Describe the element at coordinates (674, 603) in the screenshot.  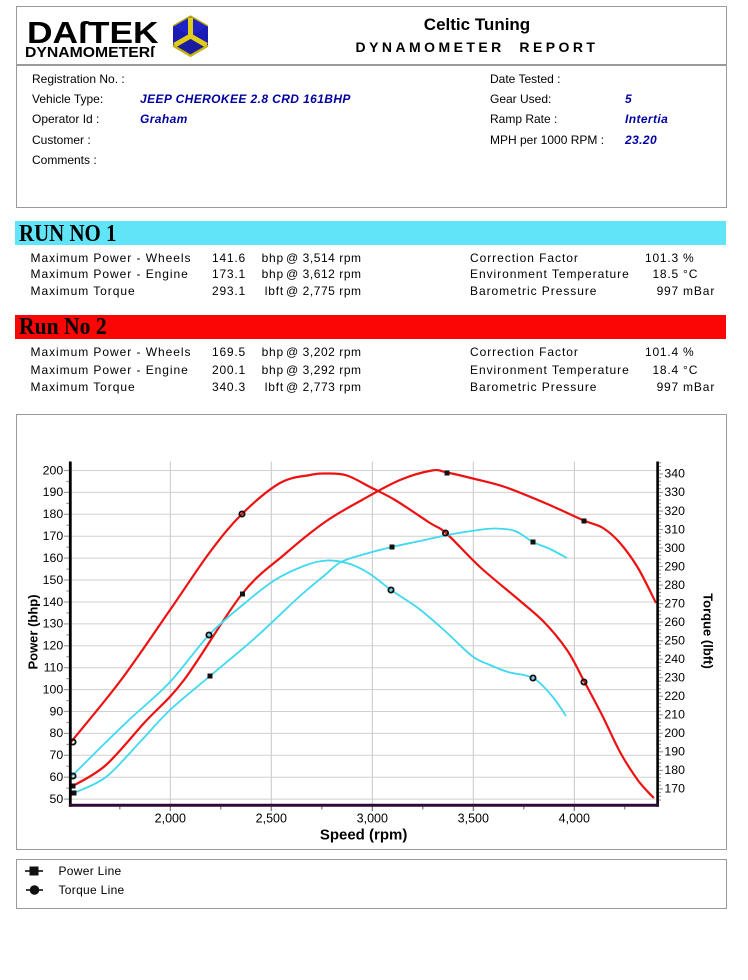
I see `svg-text: 270` at that location.